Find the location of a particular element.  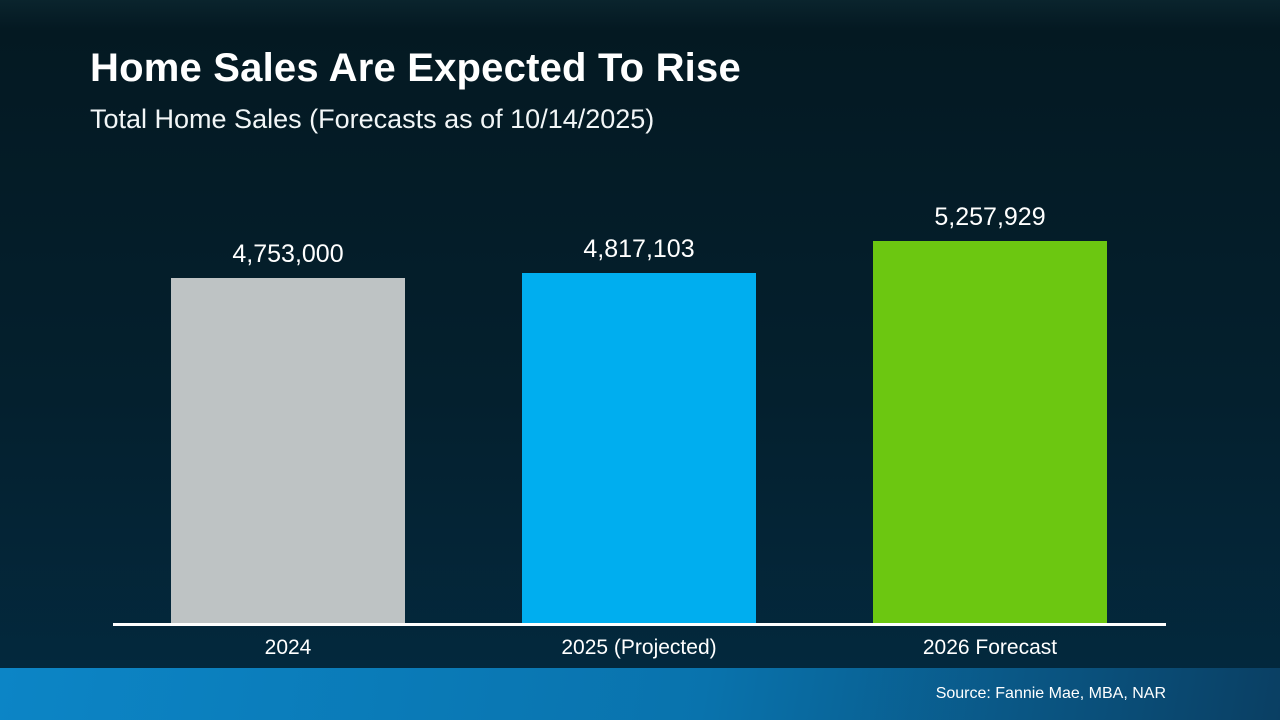

x-axis-tick-label: 2025 (Projected) is located at coordinates (639, 647).